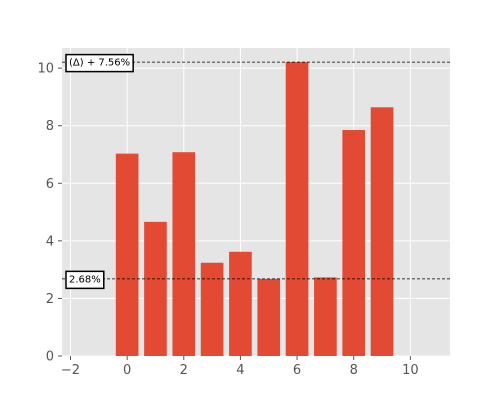  I want to click on x-tick-label: 0, so click(127, 370).